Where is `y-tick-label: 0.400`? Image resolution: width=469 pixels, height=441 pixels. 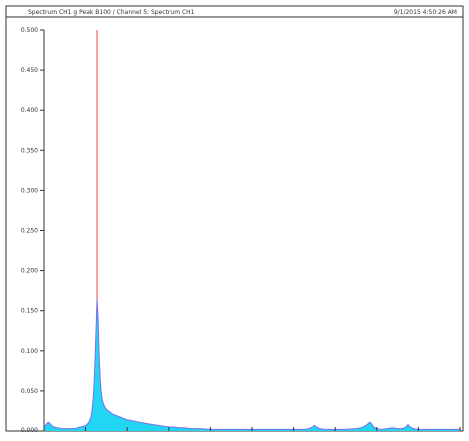
y-tick-label: 0.400 is located at coordinates (29, 110).